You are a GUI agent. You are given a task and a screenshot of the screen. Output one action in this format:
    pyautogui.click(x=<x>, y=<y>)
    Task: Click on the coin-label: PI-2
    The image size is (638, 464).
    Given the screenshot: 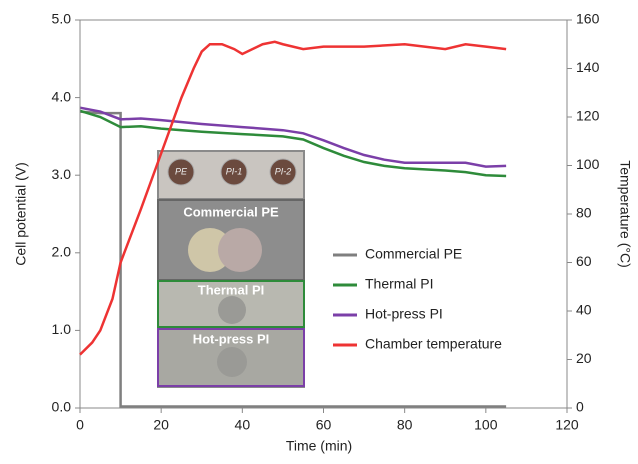 What is the action you would take?
    pyautogui.click(x=283, y=171)
    